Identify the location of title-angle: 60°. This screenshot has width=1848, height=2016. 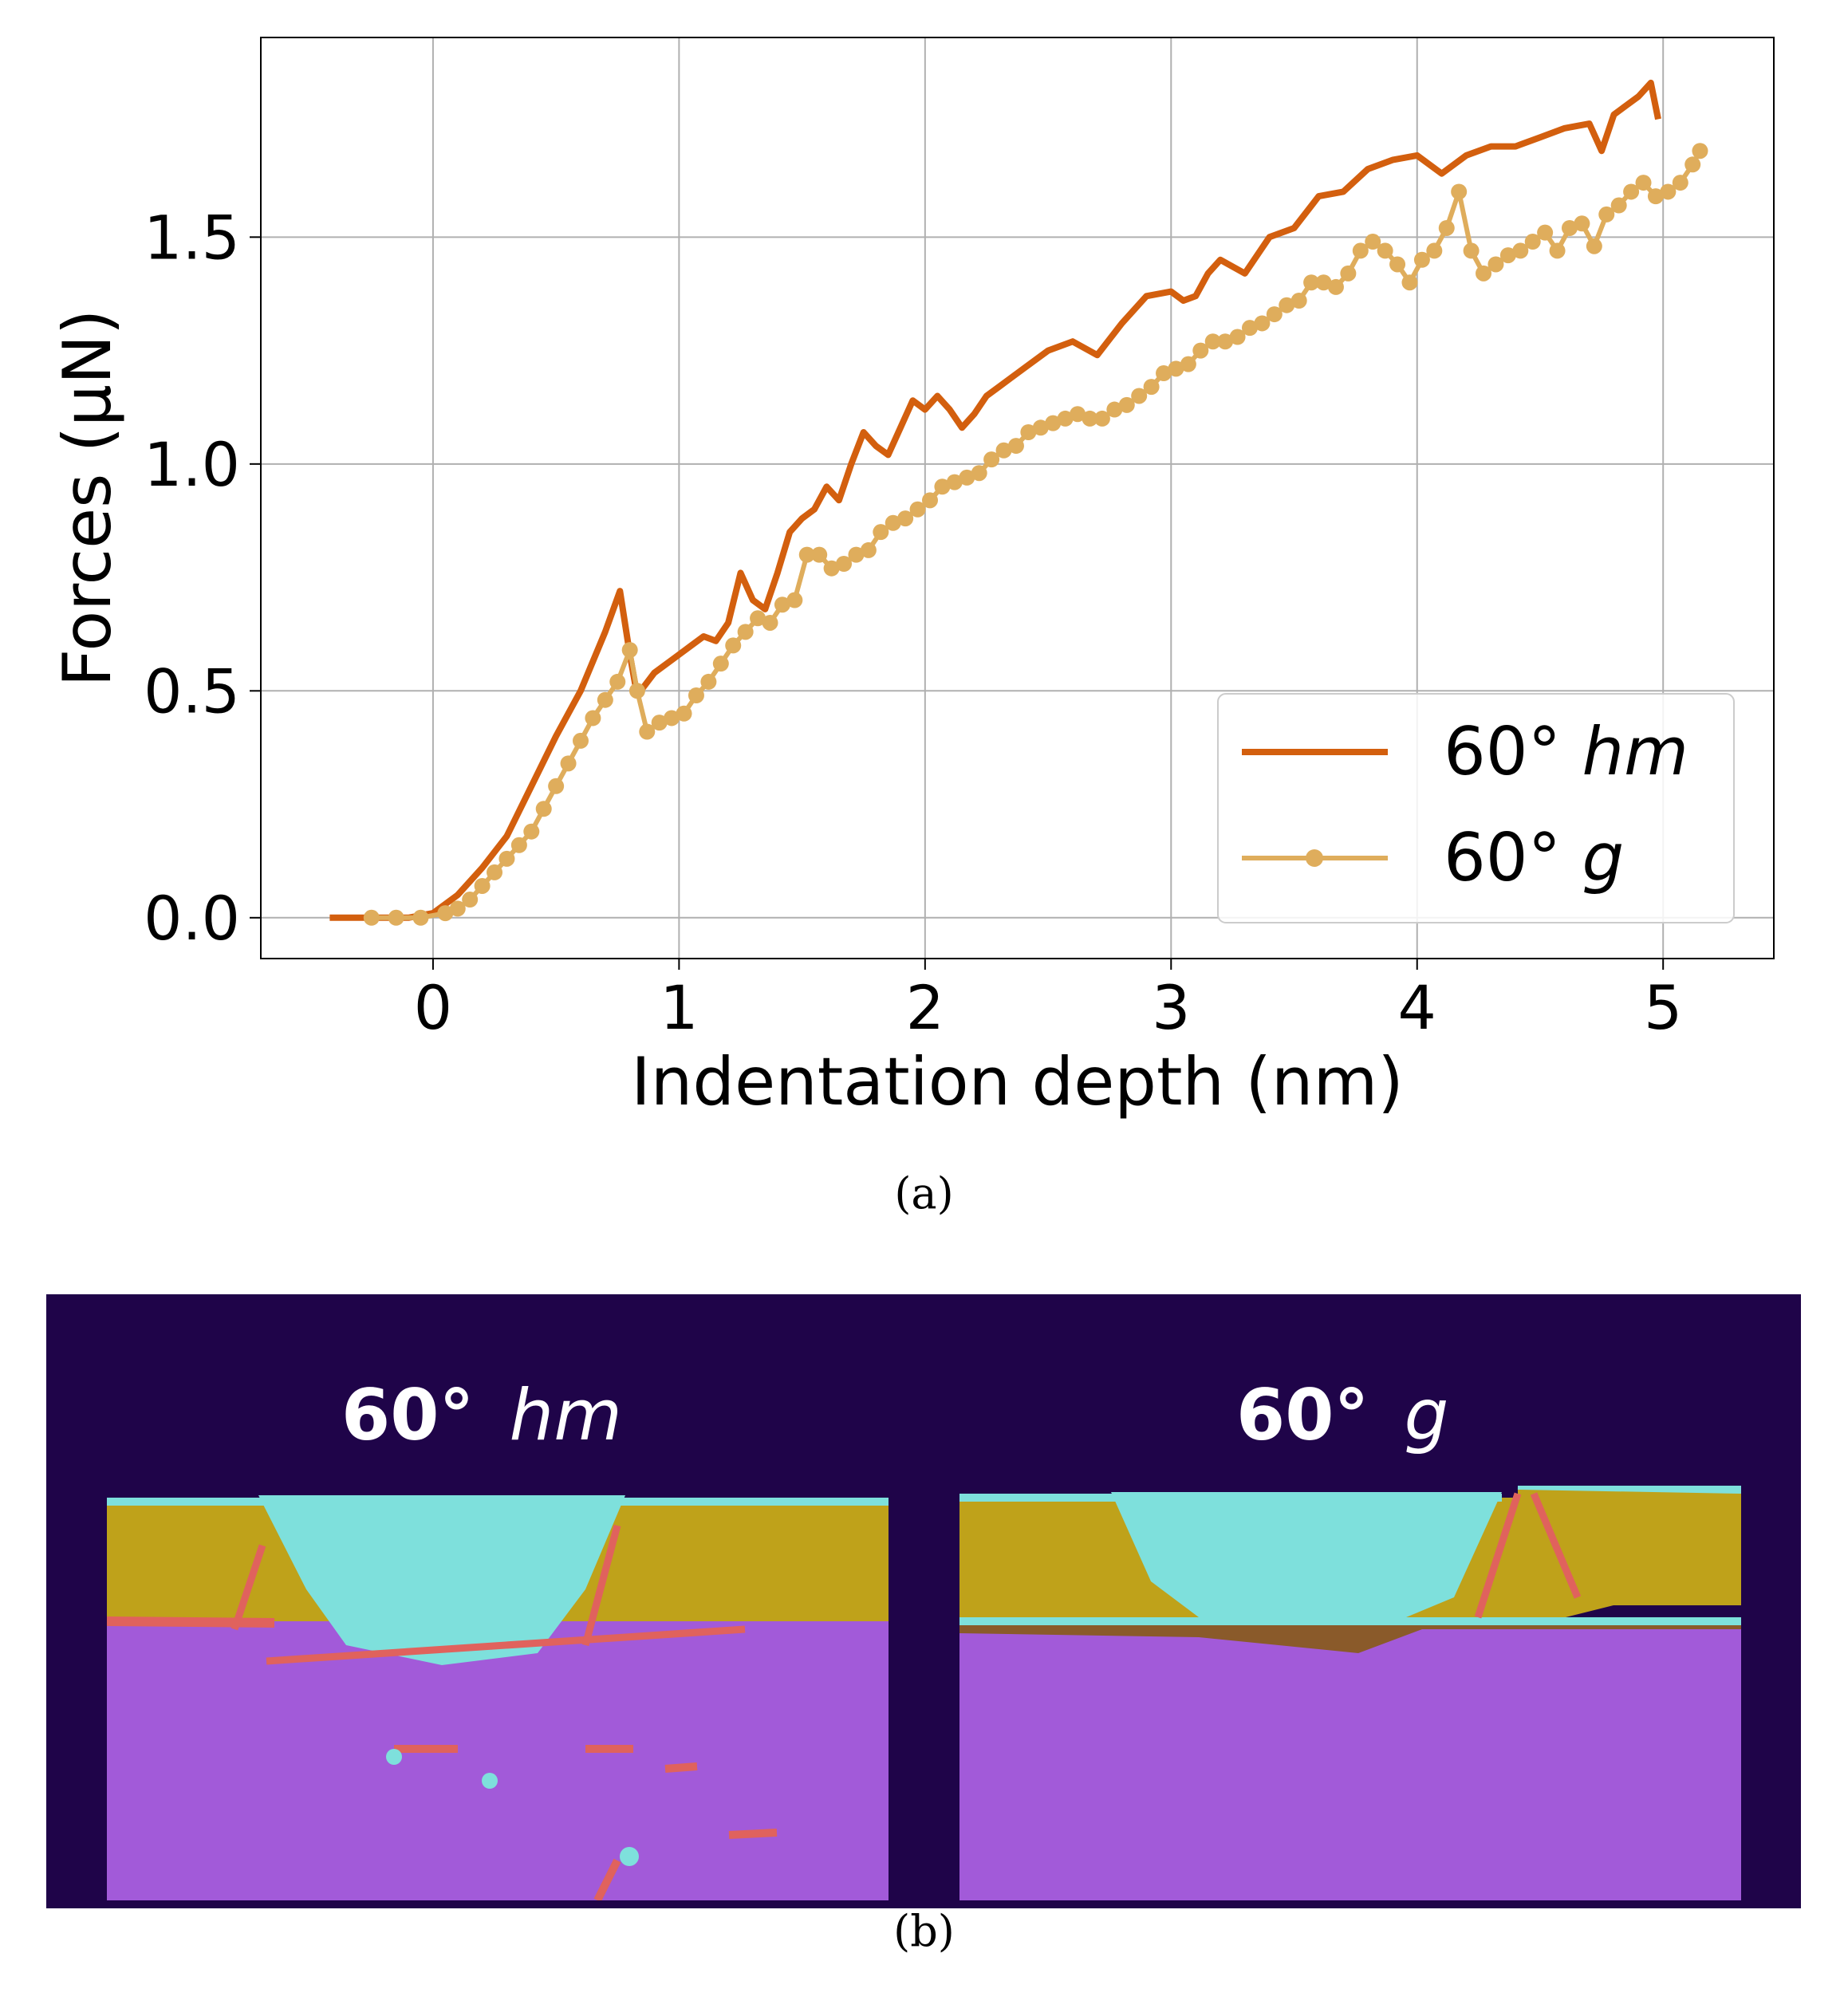
(408, 1415).